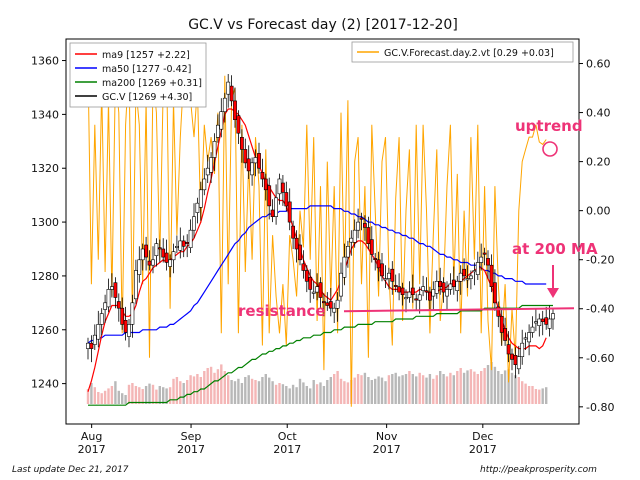 This screenshot has width=640, height=480. What do you see at coordinates (45, 168) in the screenshot?
I see `left-tick-label: 1320` at bounding box center [45, 168].